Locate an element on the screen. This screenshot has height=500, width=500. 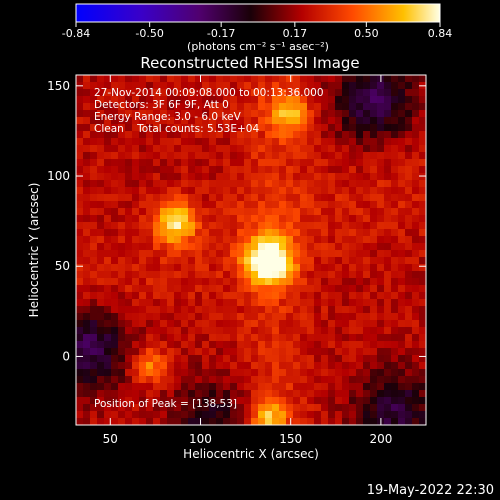
y-axis-label: Heliocentric Y (arcsec) is located at coordinates (34, 250).